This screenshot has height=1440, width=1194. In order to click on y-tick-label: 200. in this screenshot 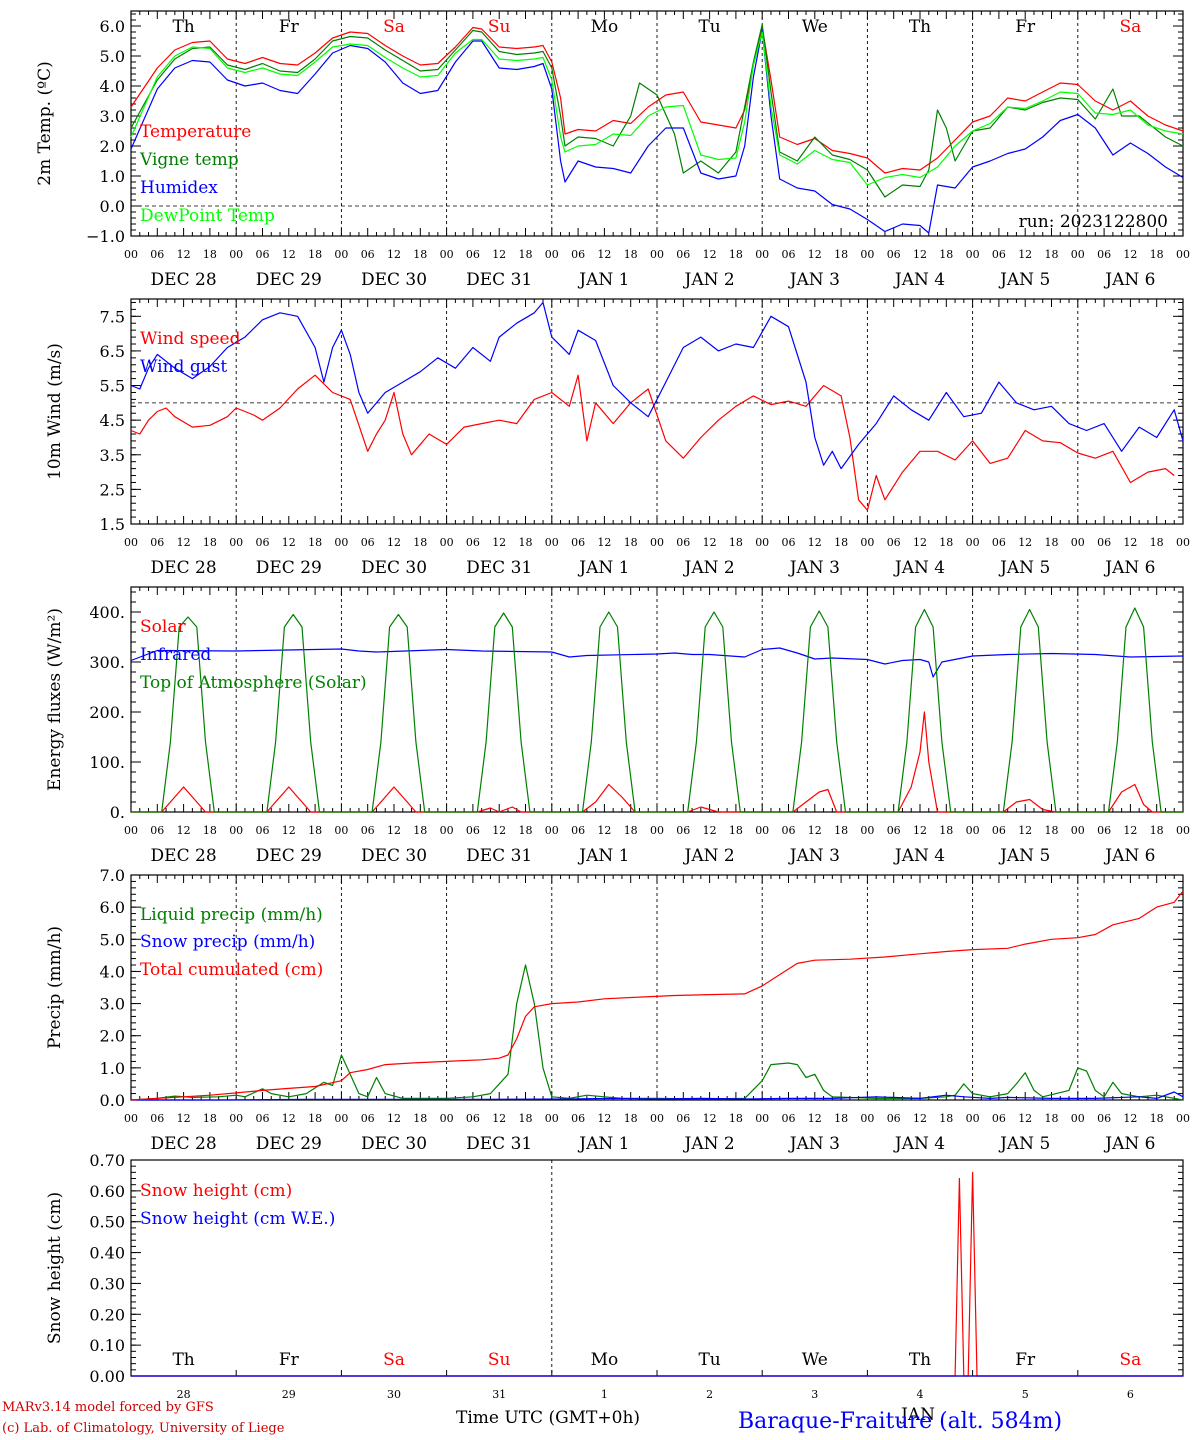, I will do `click(107, 712)`.